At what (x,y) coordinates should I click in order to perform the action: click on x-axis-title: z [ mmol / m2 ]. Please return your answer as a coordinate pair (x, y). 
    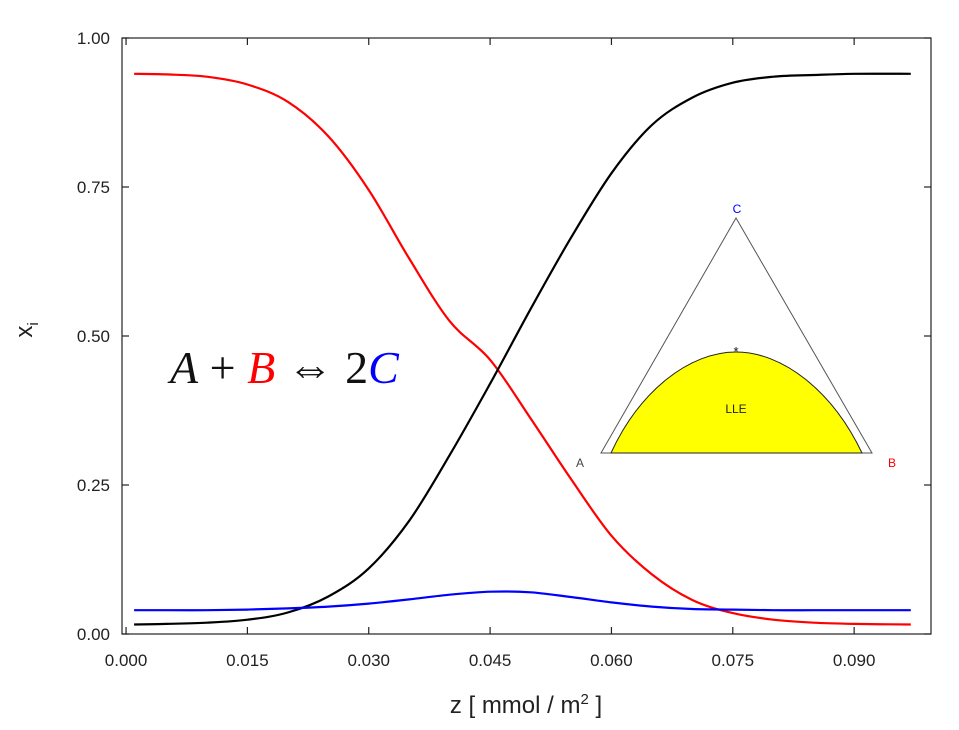
    Looking at the image, I should click on (526, 705).